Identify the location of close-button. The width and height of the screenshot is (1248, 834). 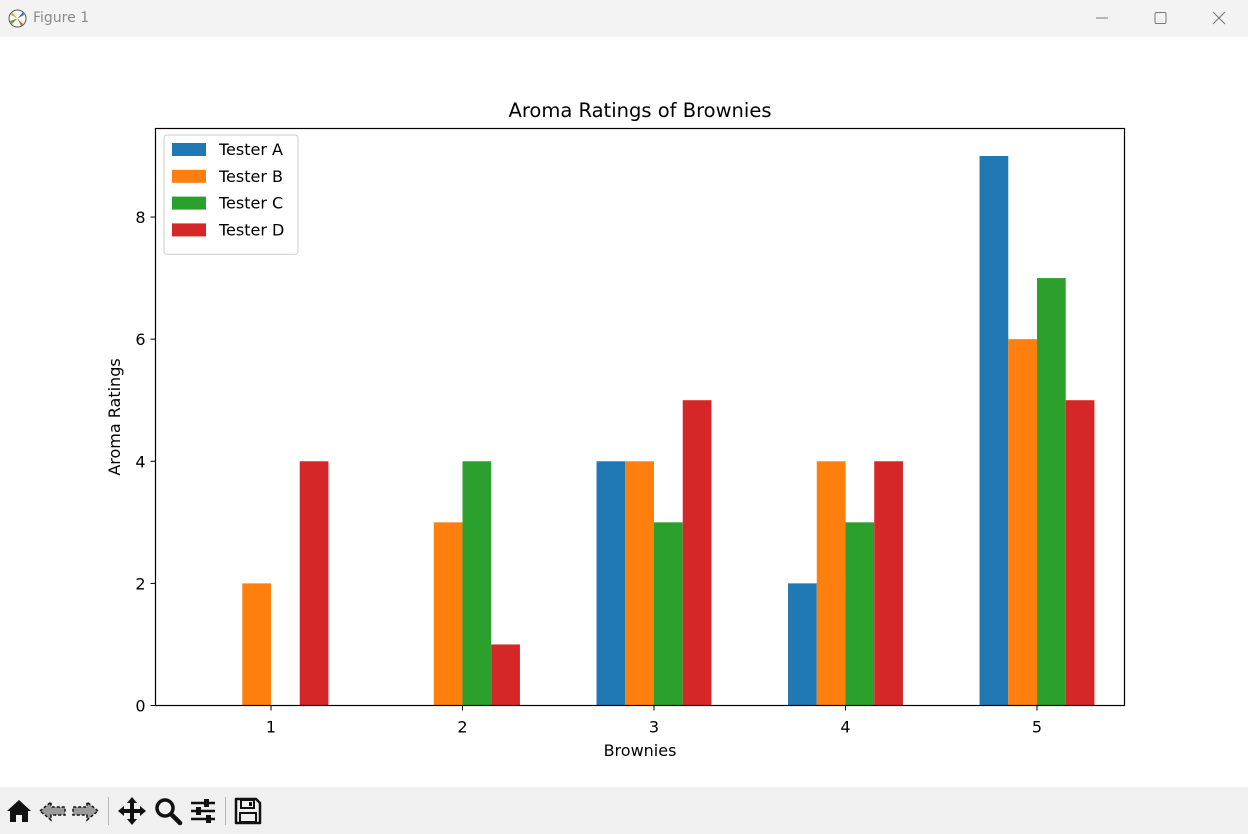
(1219, 18).